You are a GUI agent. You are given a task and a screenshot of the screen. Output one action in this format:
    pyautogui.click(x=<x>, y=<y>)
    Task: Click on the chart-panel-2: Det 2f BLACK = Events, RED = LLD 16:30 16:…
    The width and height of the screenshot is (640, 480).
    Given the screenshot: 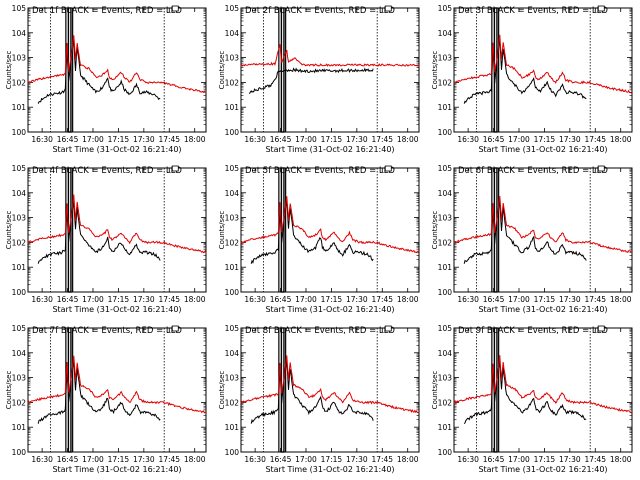 What is the action you would take?
    pyautogui.click(x=319, y=79)
    